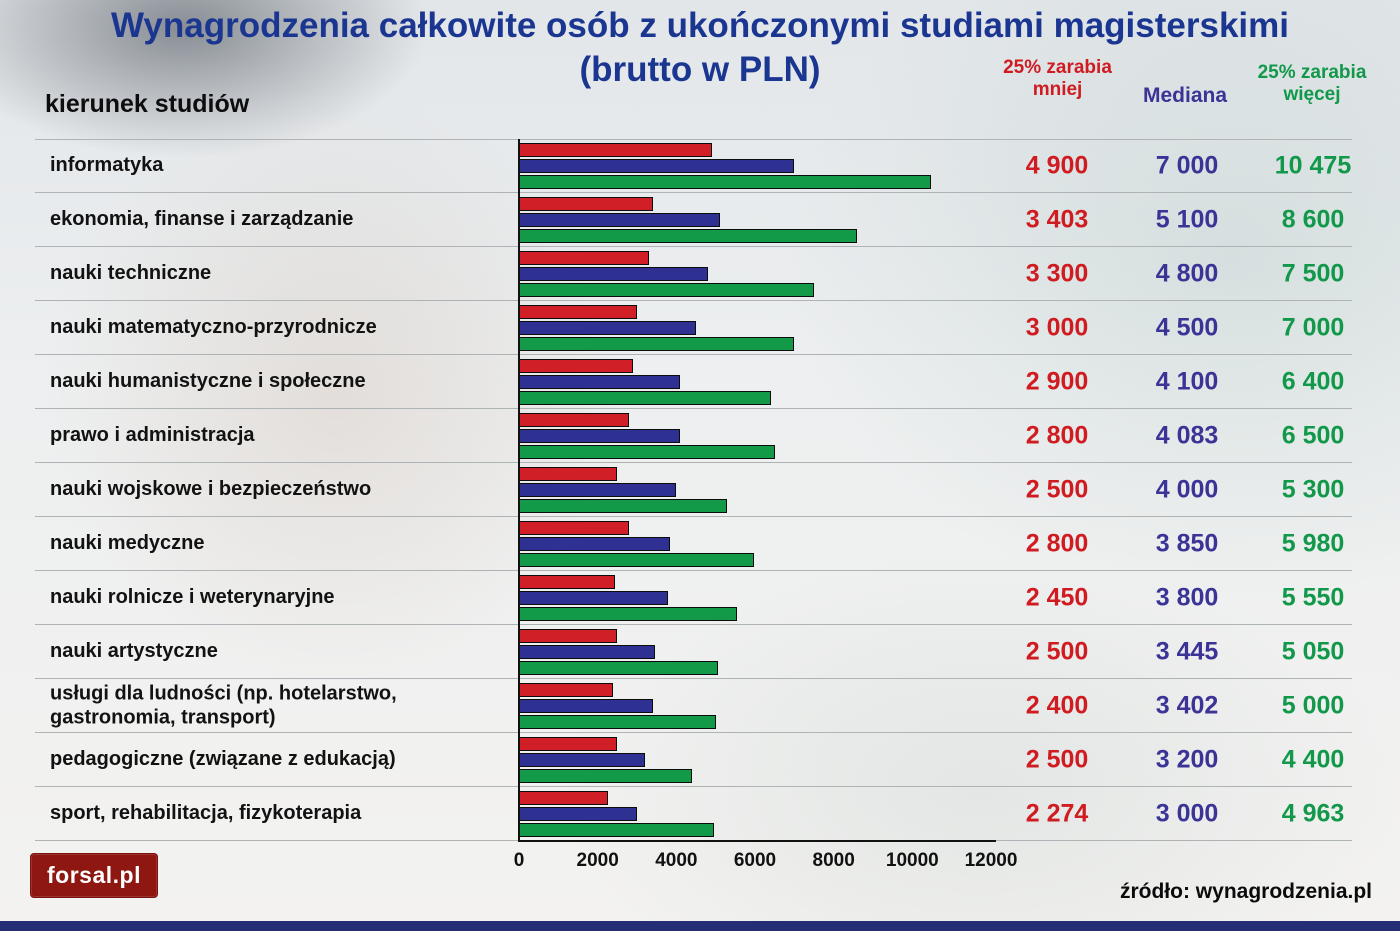  Describe the element at coordinates (1187, 813) in the screenshot. I see `value-median: 3 000` at that location.